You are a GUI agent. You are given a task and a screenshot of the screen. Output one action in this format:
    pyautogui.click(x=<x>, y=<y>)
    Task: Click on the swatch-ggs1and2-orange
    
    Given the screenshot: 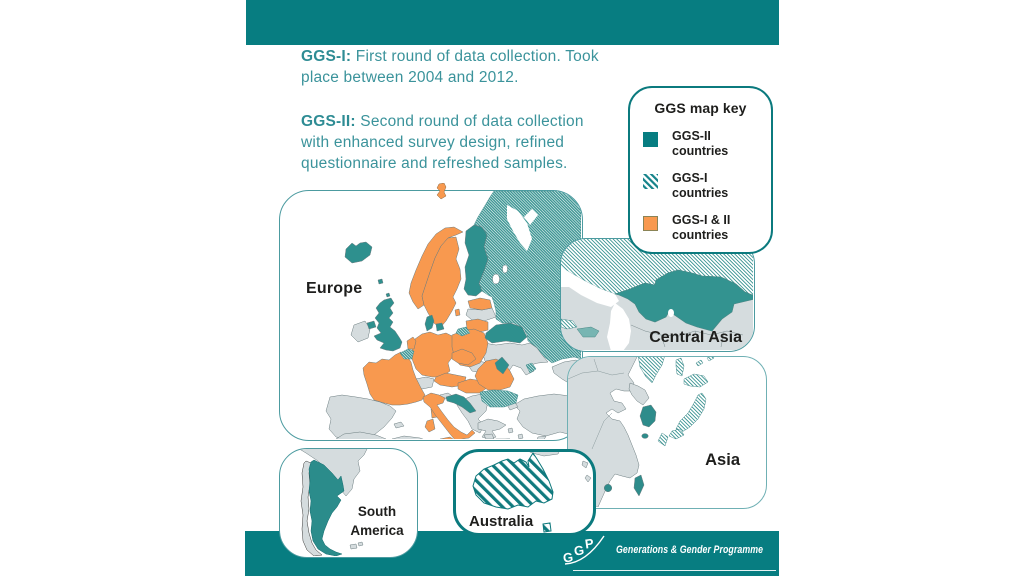 What is the action you would take?
    pyautogui.click(x=650, y=223)
    